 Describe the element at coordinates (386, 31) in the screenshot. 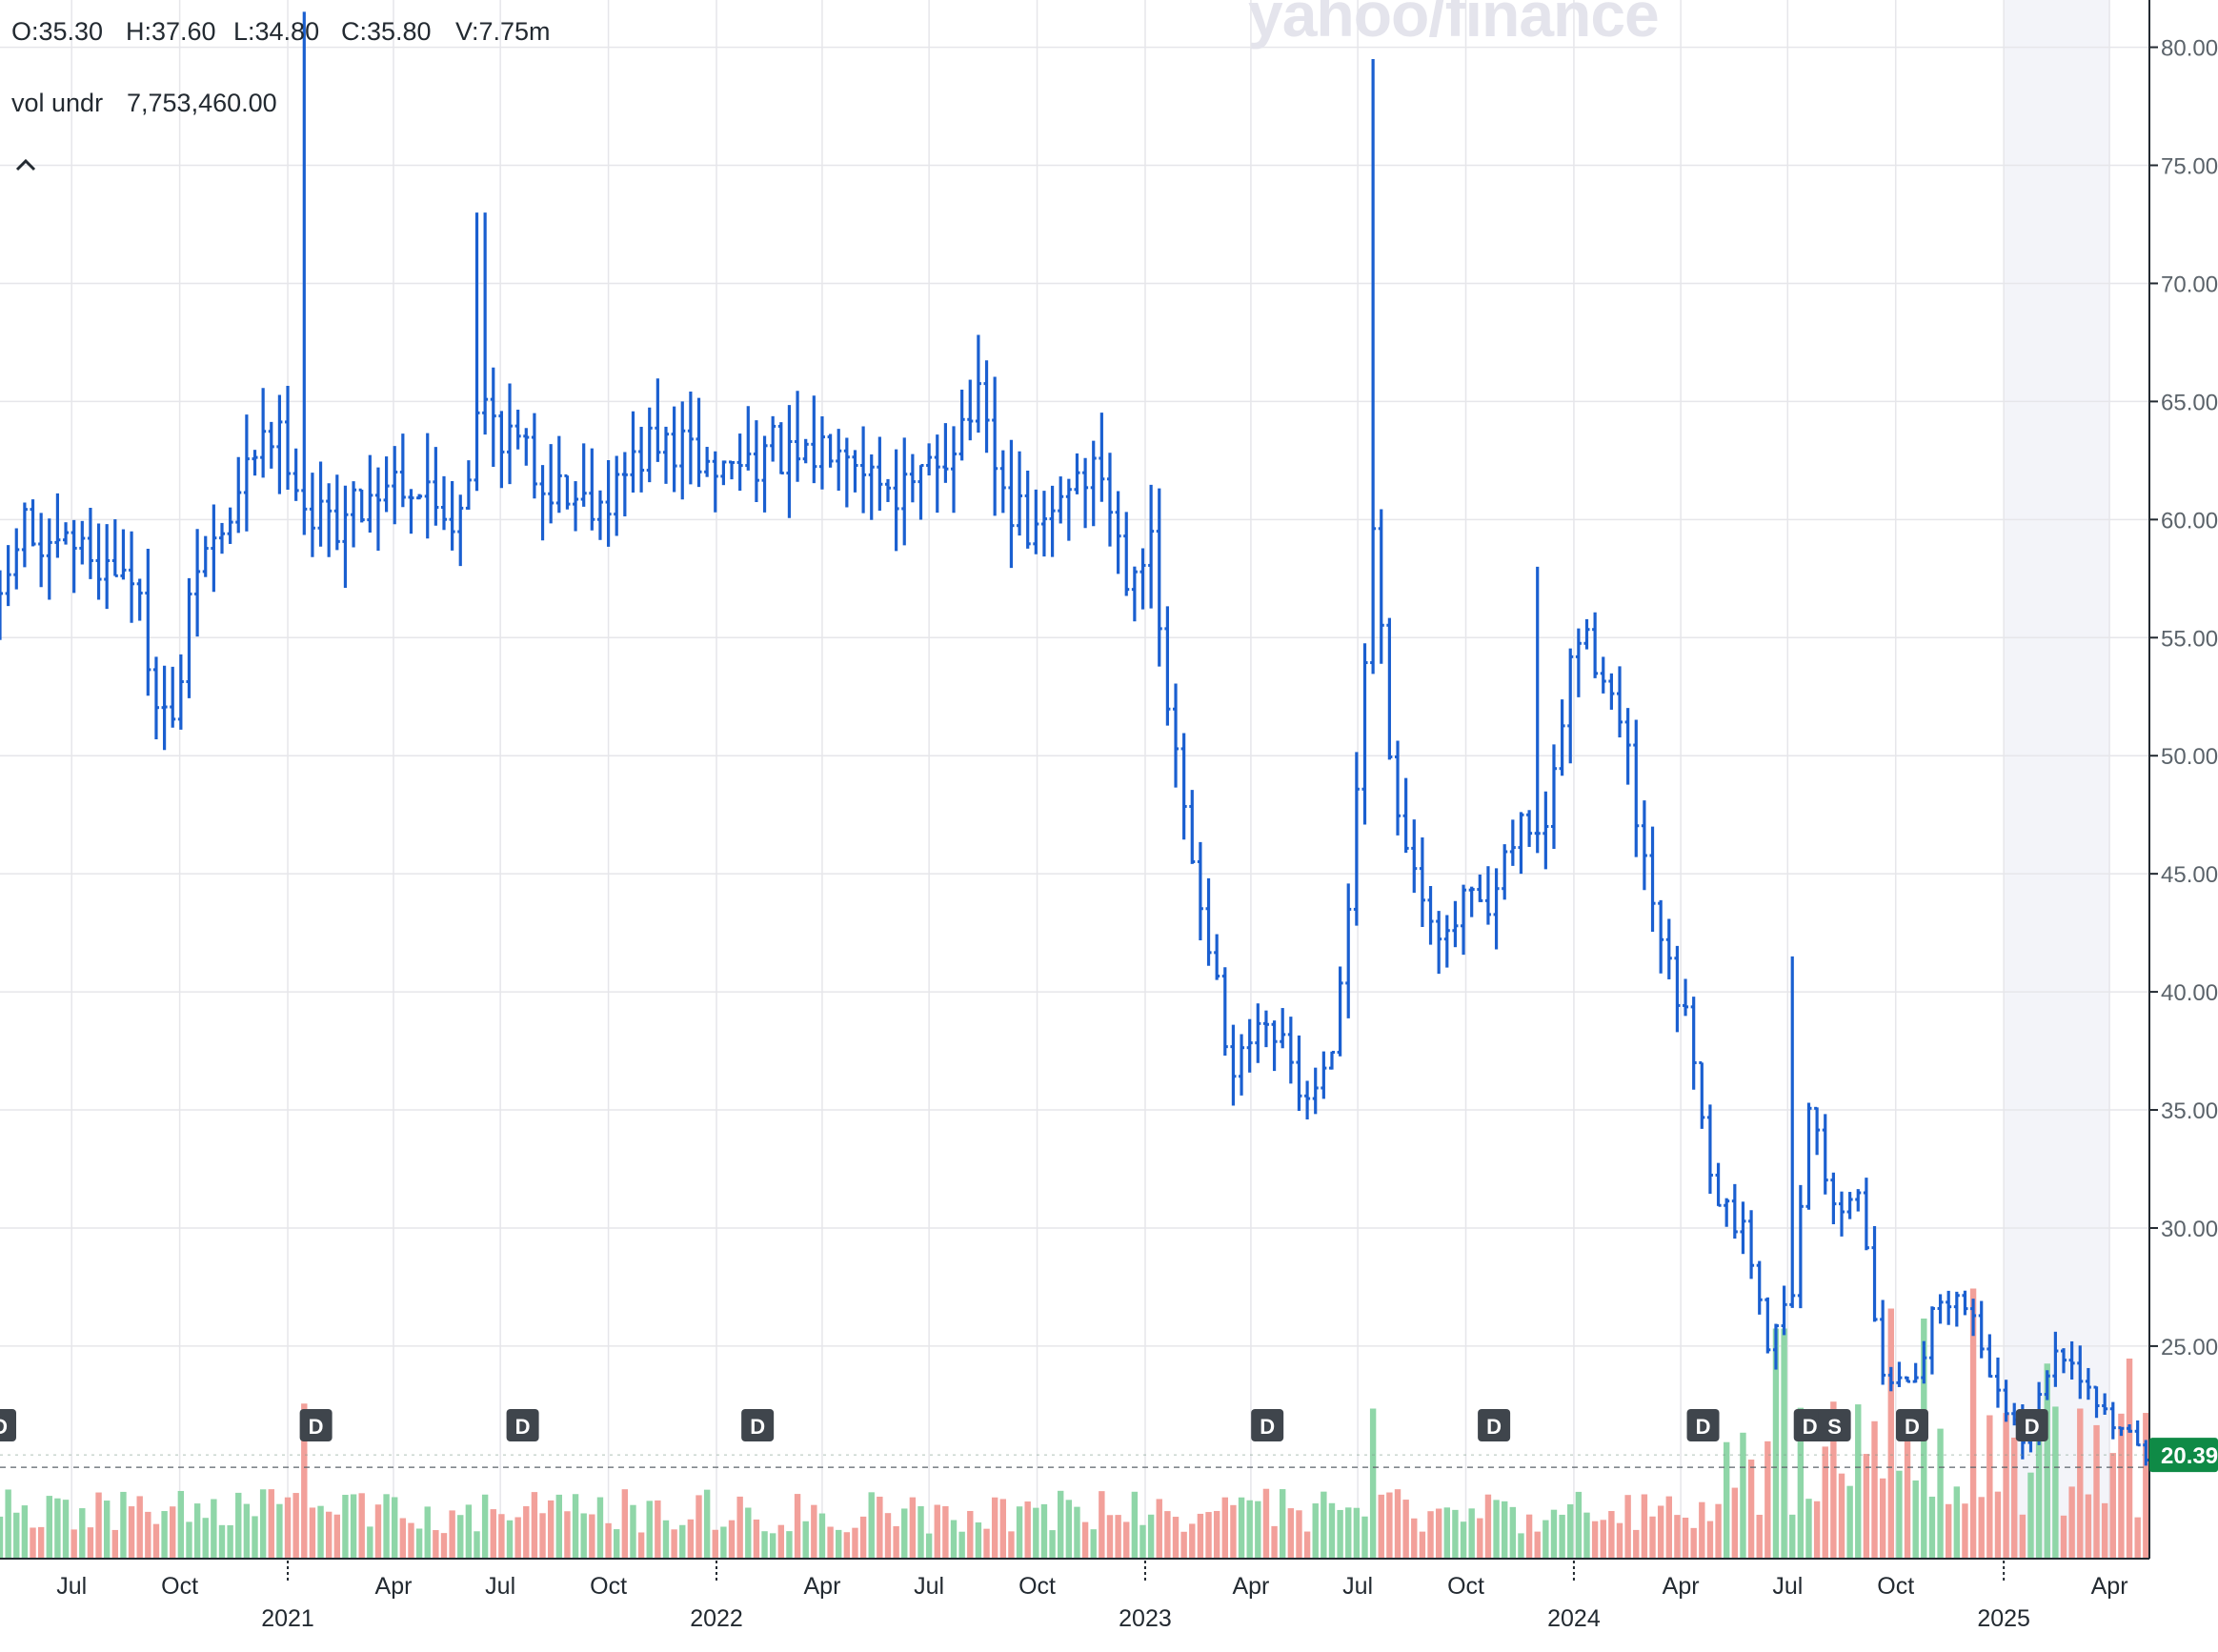

I see `close-value: C:35.80` at that location.